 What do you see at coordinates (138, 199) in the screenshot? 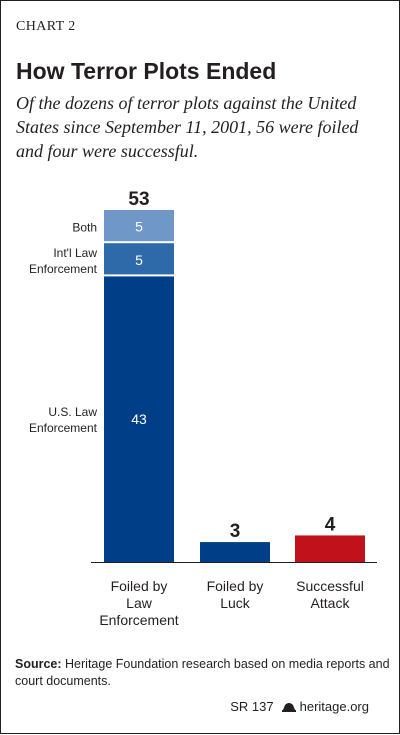
I see `bar-total-label: 53` at bounding box center [138, 199].